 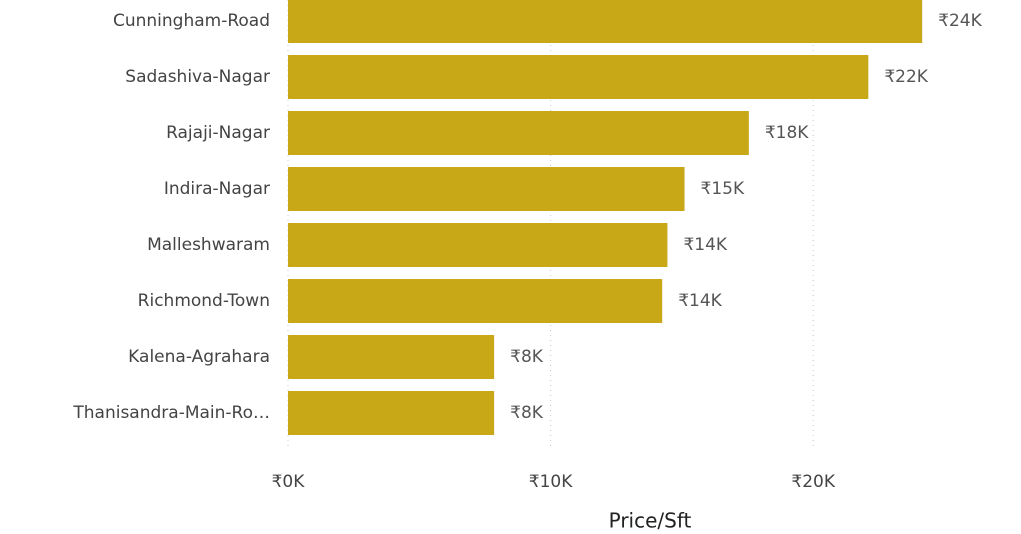 What do you see at coordinates (197, 77) in the screenshot?
I see `y-tick-label: Sadashiva-Nagar` at bounding box center [197, 77].